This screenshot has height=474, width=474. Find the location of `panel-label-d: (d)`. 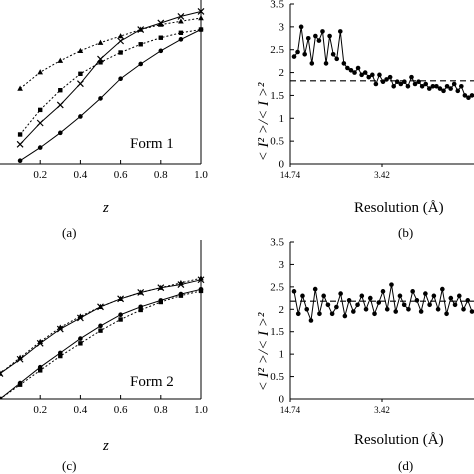

panel-label-d: (d) is located at coordinates (405, 465).